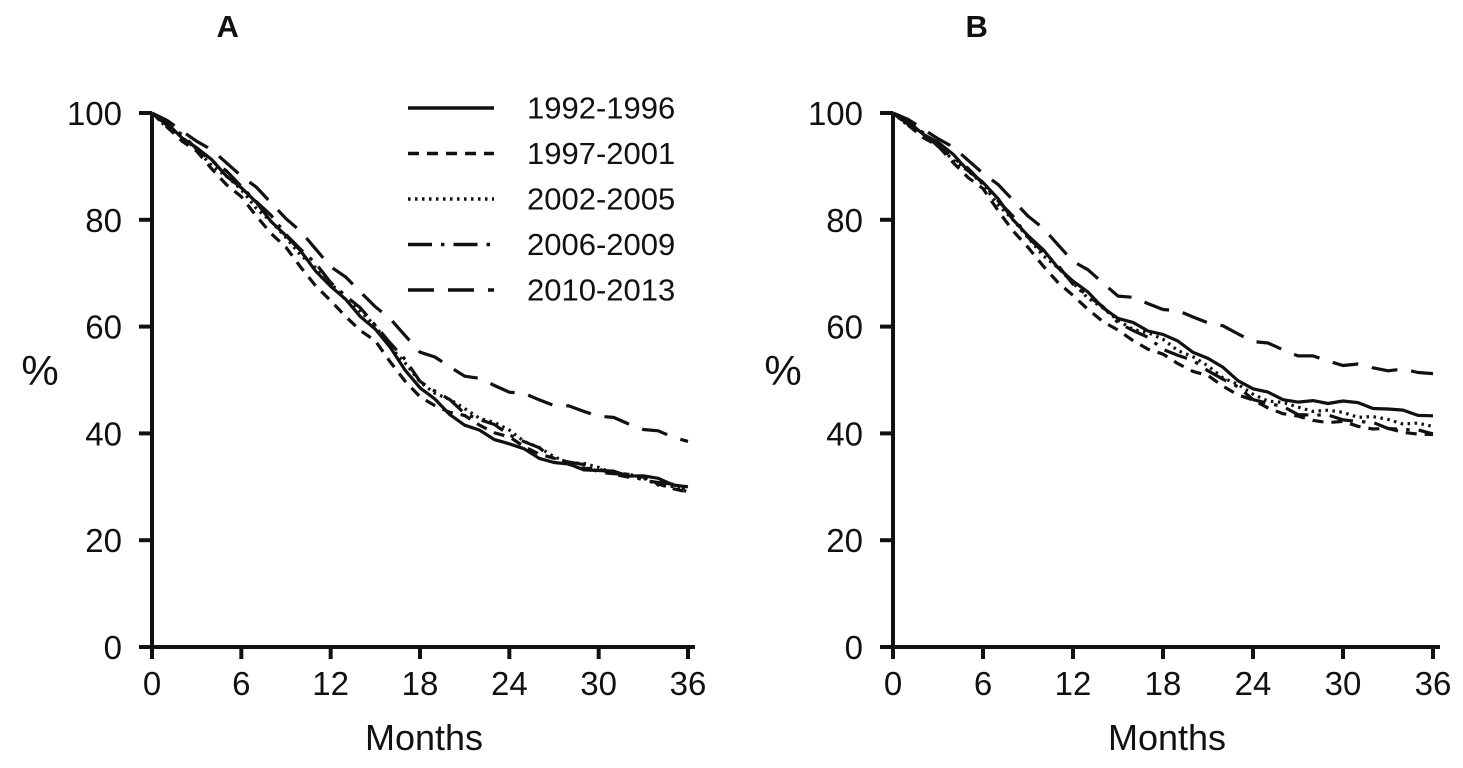  What do you see at coordinates (424, 737) in the screenshot?
I see `panel-a-x-axis-label: Months` at bounding box center [424, 737].